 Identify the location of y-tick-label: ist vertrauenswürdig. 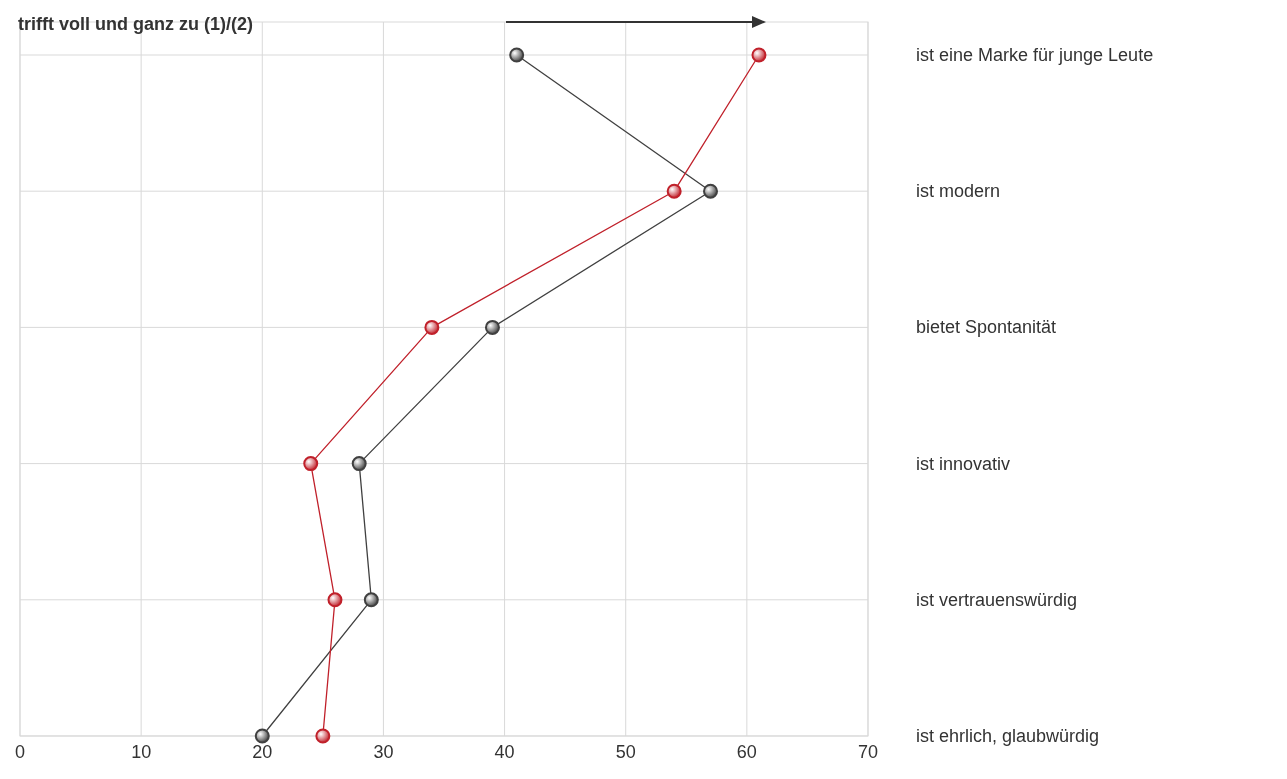
(997, 599).